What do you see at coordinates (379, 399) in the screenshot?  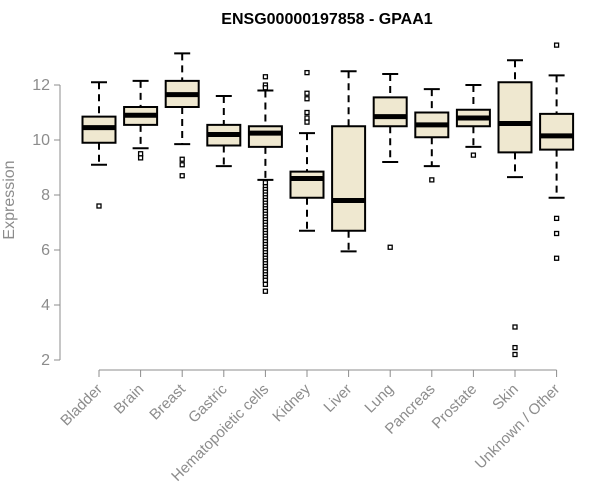 I see `x-tick-label: Lung` at bounding box center [379, 399].